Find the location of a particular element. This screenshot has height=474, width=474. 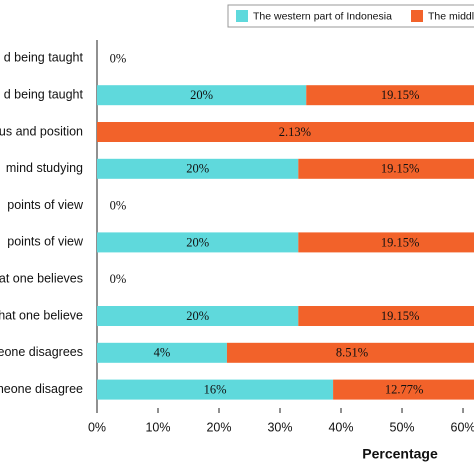

segment-label: 4% is located at coordinates (162, 353).